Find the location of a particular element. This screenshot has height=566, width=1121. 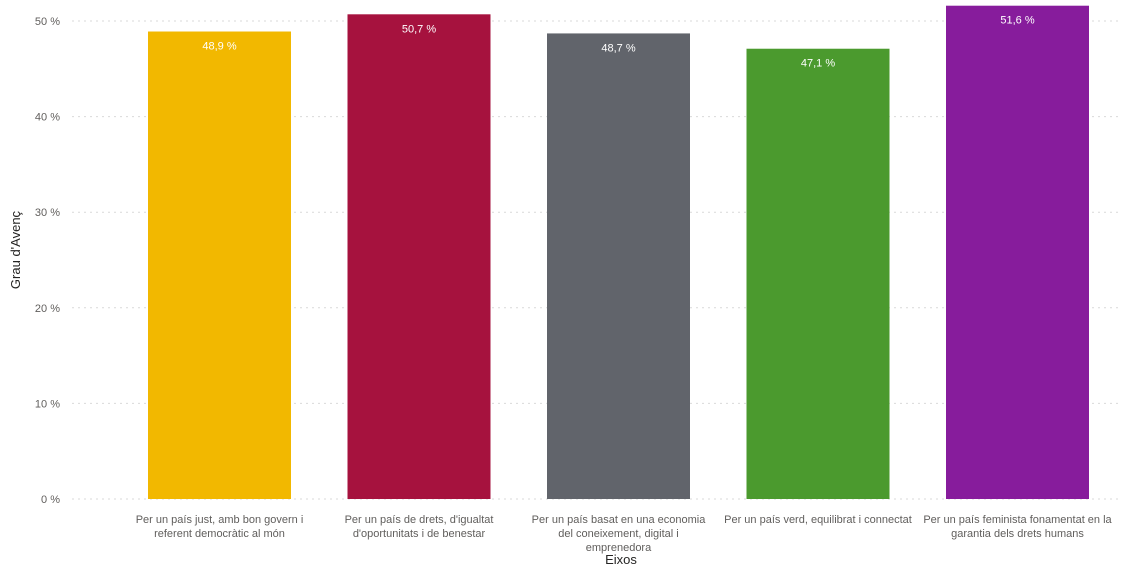

y-axis-ticks: 0 % 10 % 20 % 30 % 40 % 50 % is located at coordinates (47, 261).